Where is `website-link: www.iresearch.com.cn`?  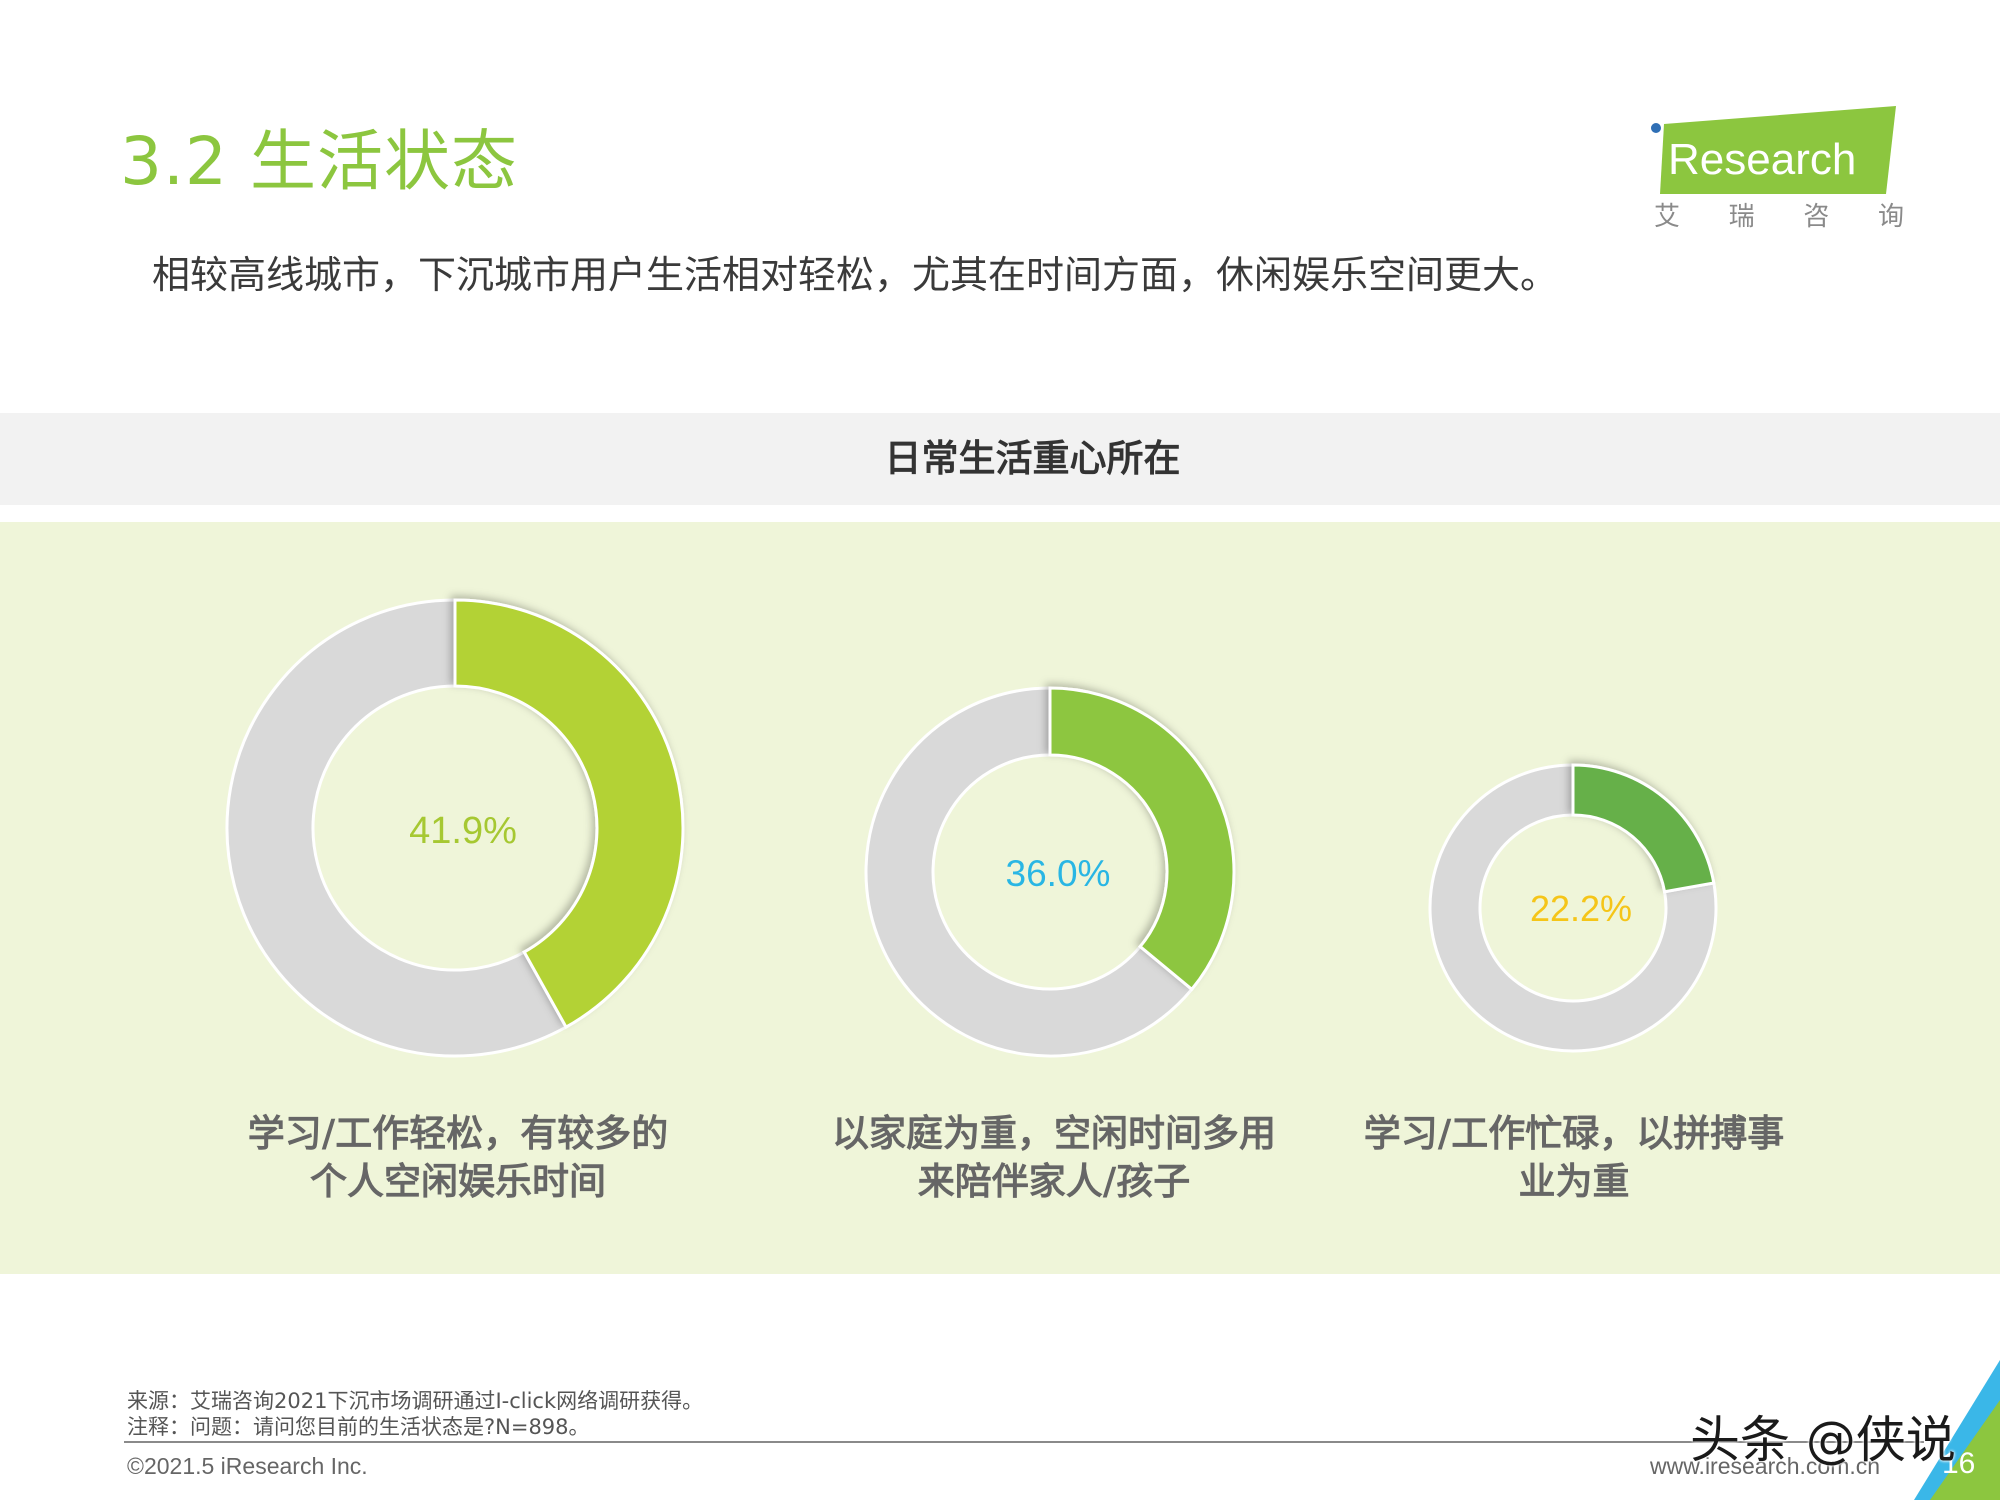
website-link: www.iresearch.com.cn is located at coordinates (1765, 1466).